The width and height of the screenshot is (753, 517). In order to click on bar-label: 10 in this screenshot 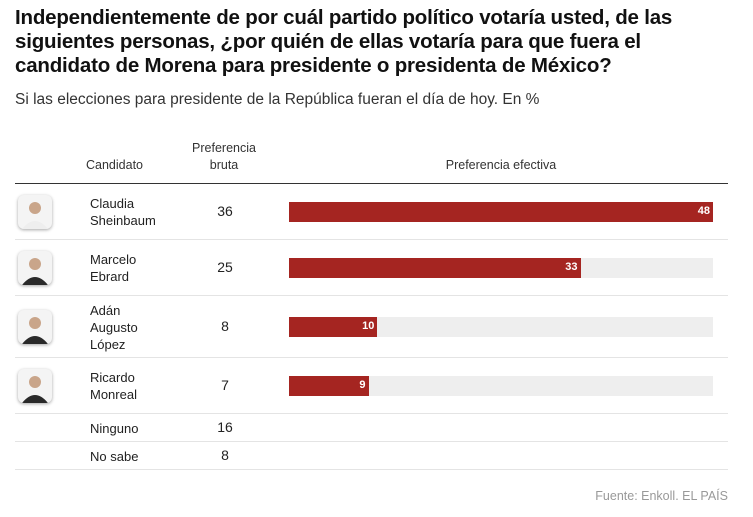, I will do `click(368, 326)`.